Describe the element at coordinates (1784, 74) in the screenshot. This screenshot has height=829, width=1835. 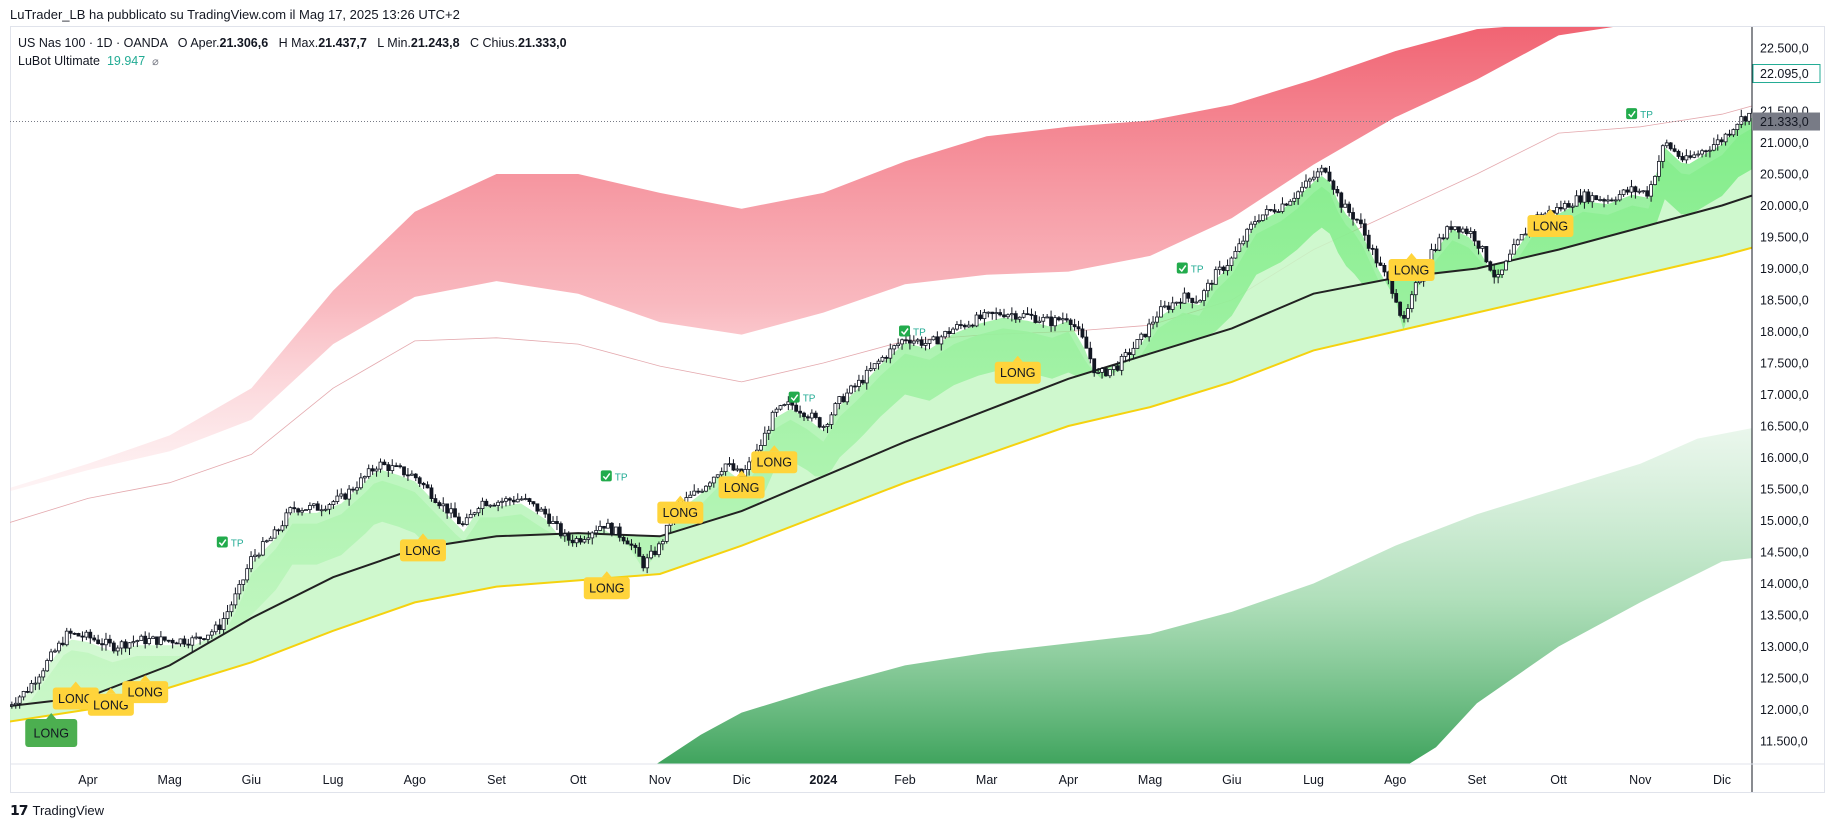
I see `live-price-label: 22.095,0` at that location.